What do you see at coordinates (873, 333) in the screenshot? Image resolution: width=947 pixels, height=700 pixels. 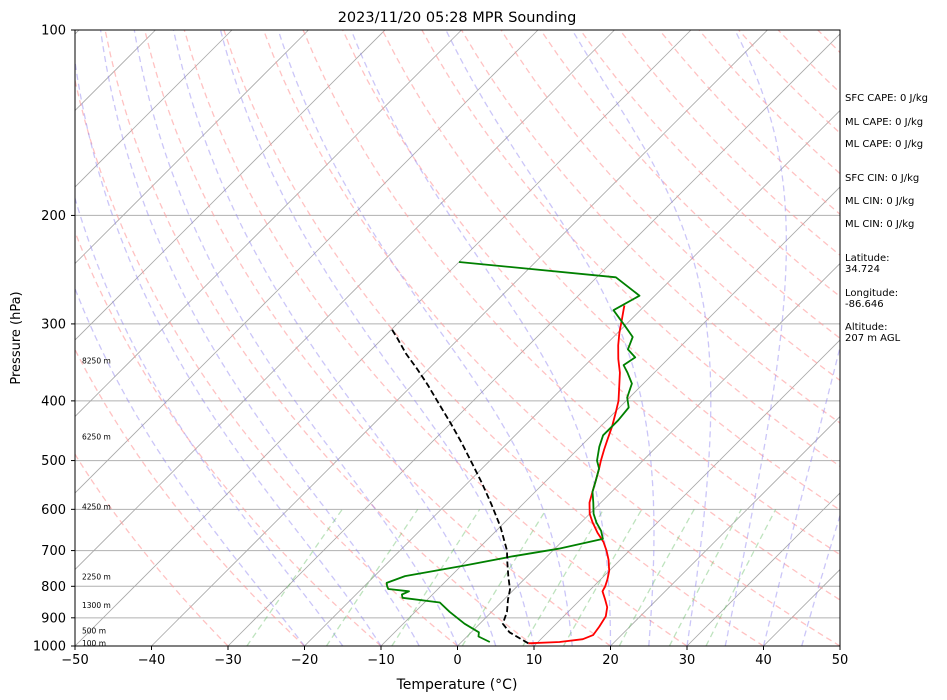 I see `altitude-text: Altitude: 207 m AGL` at bounding box center [873, 333].